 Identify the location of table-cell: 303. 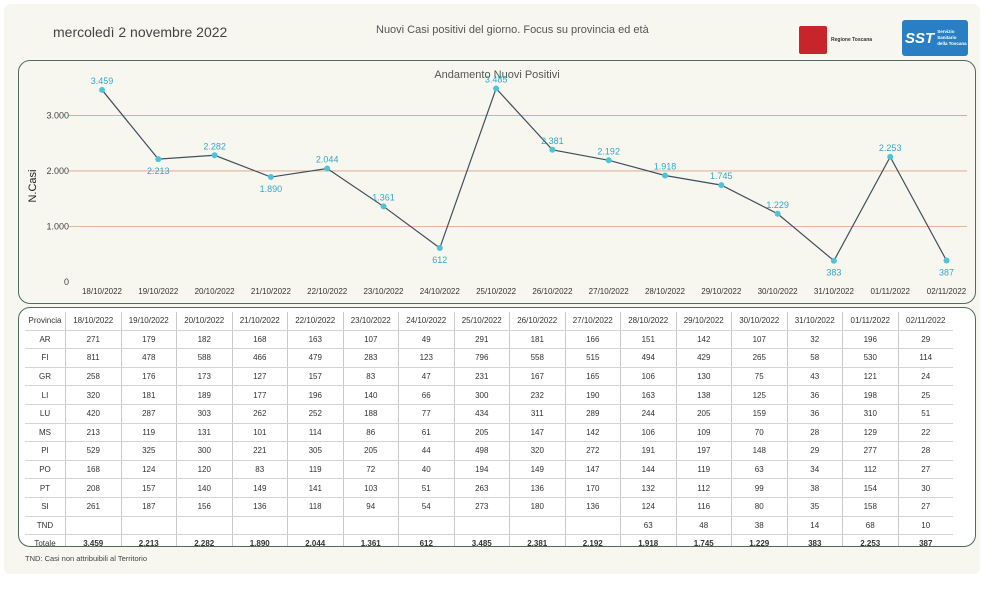
(204, 414).